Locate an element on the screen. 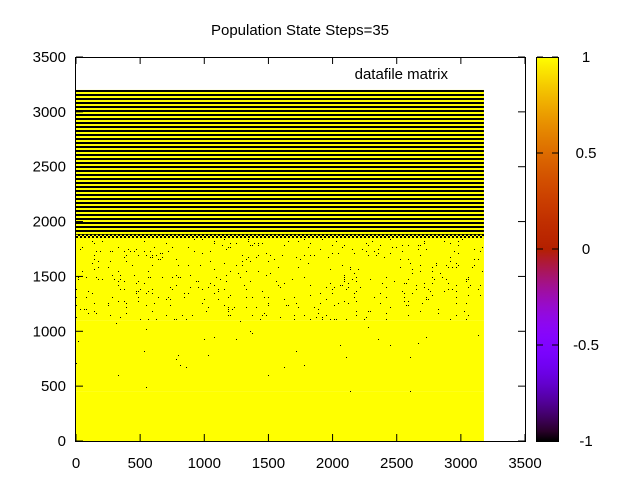  y-tick-label: 3500 is located at coordinates (49, 57).